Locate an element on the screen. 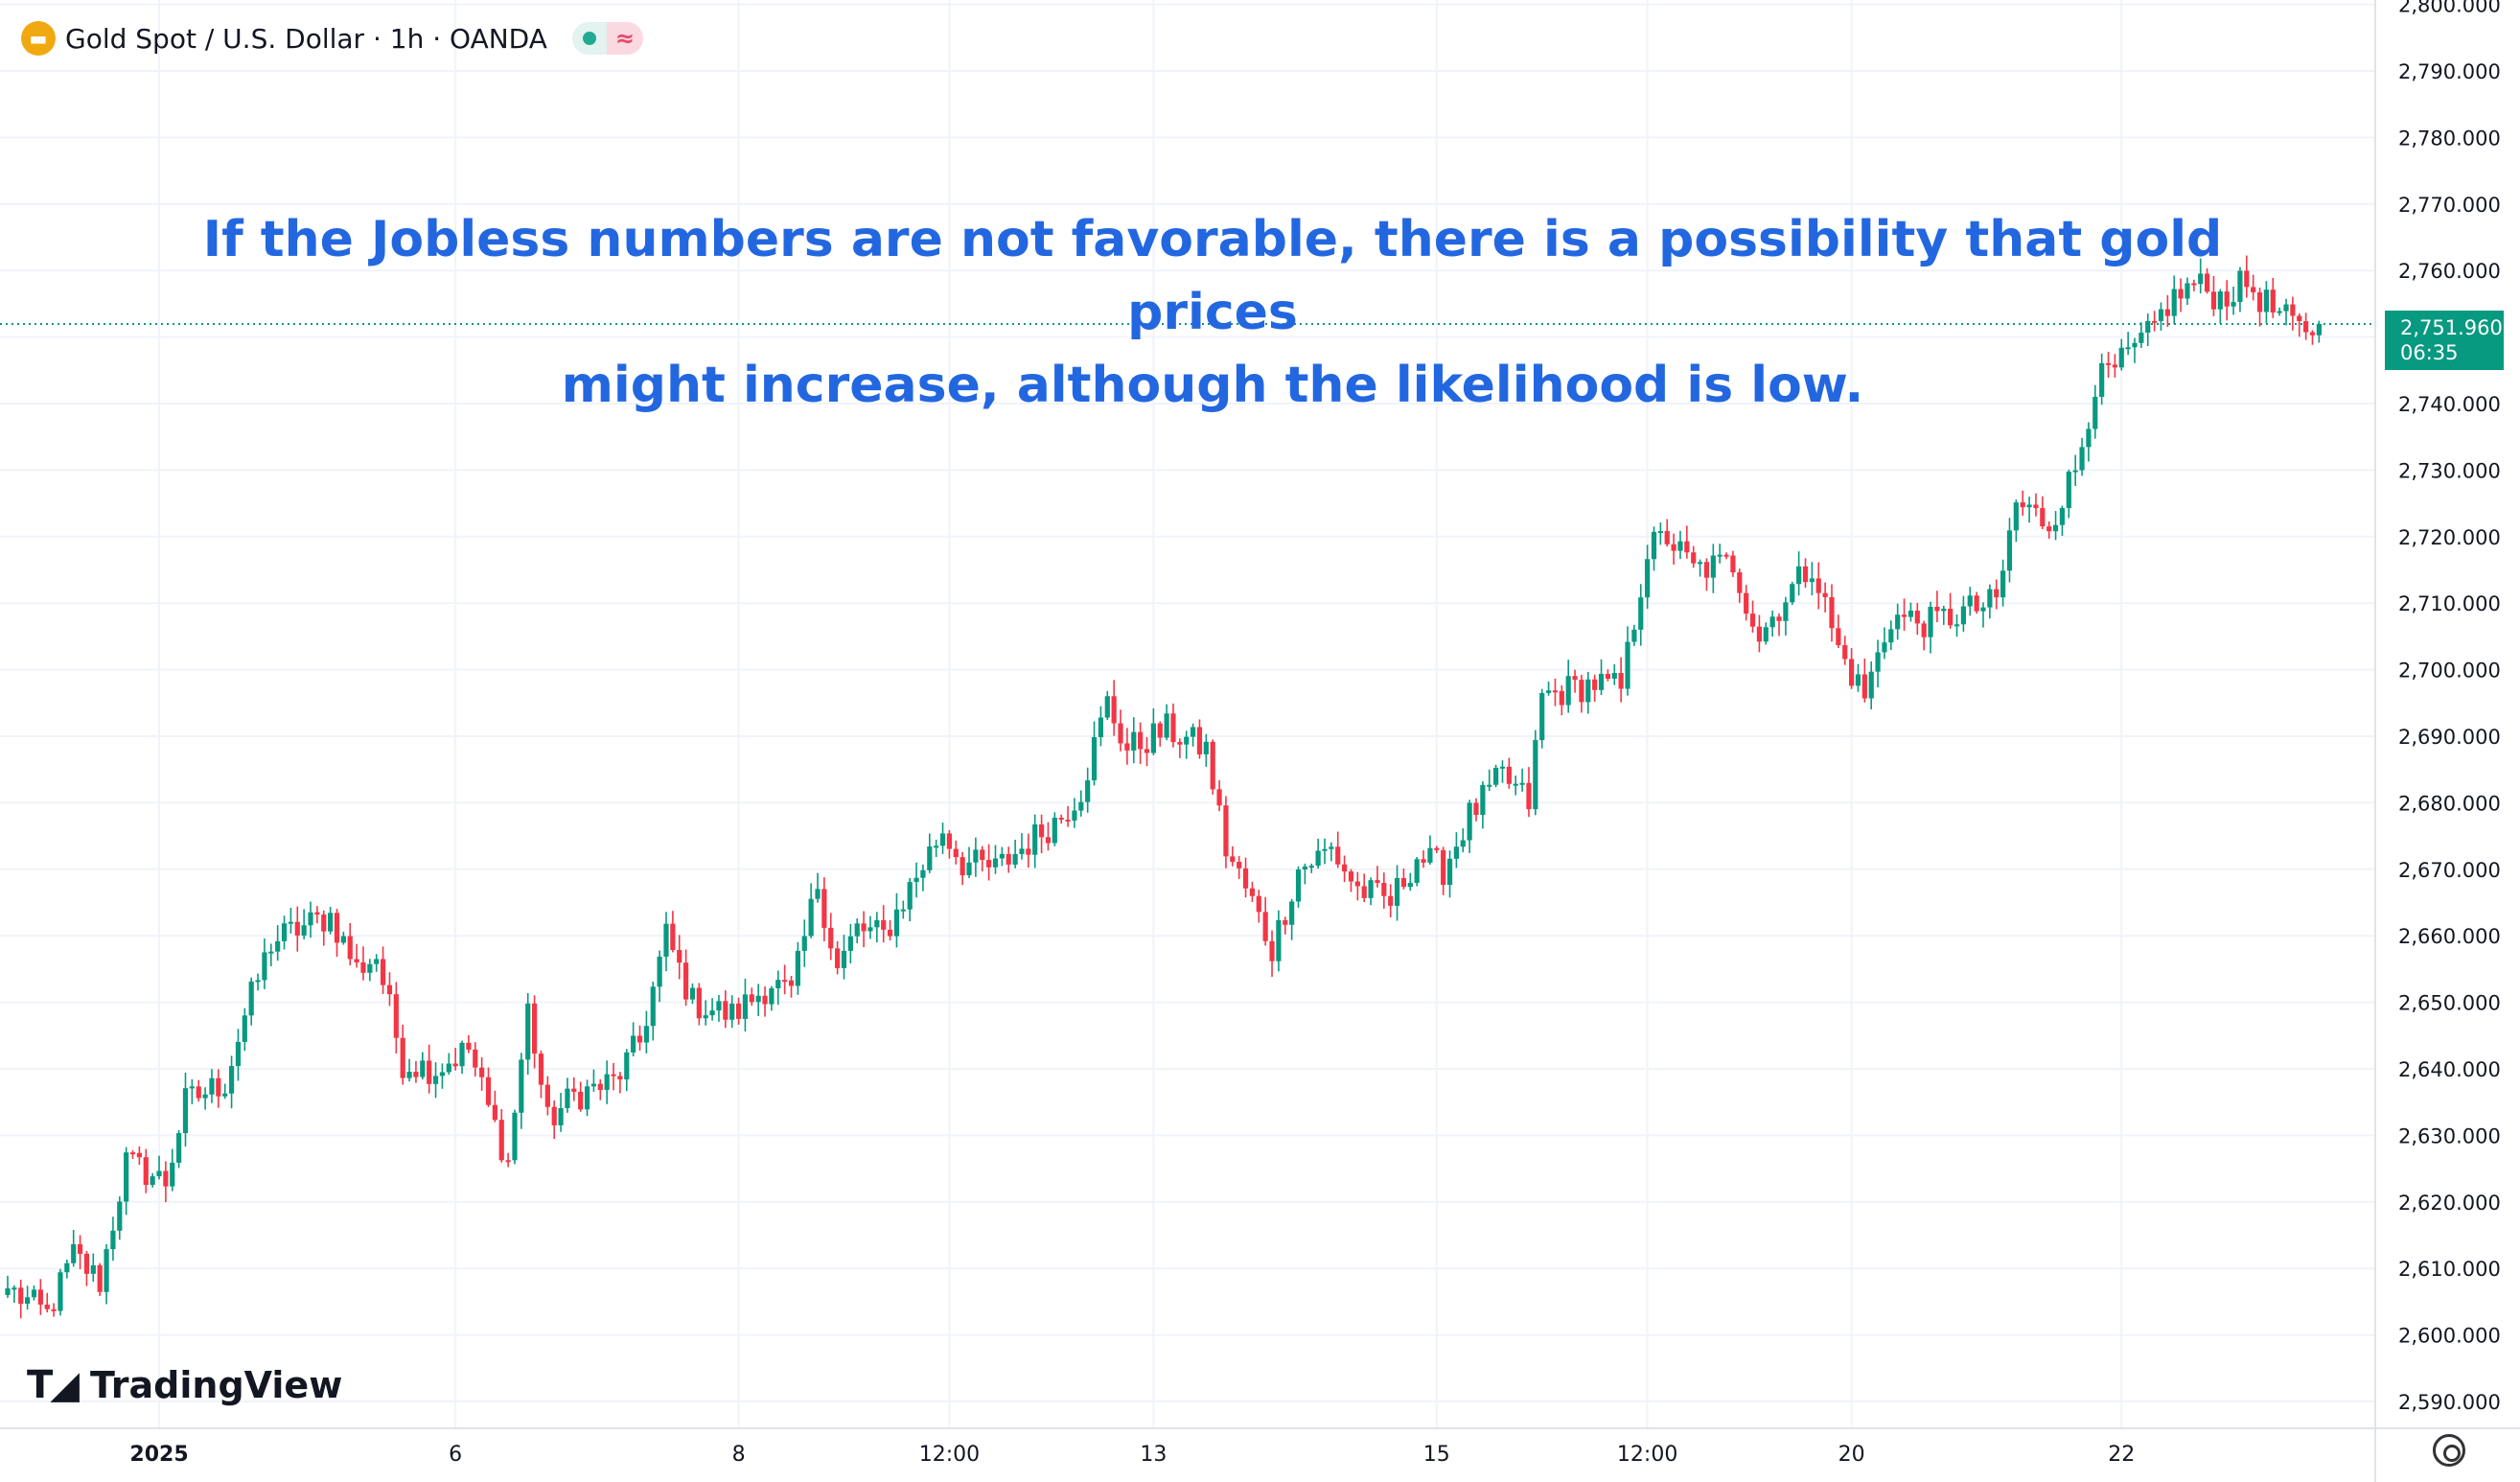  y-tick-label: 2,800.000 is located at coordinates (2450, 8).